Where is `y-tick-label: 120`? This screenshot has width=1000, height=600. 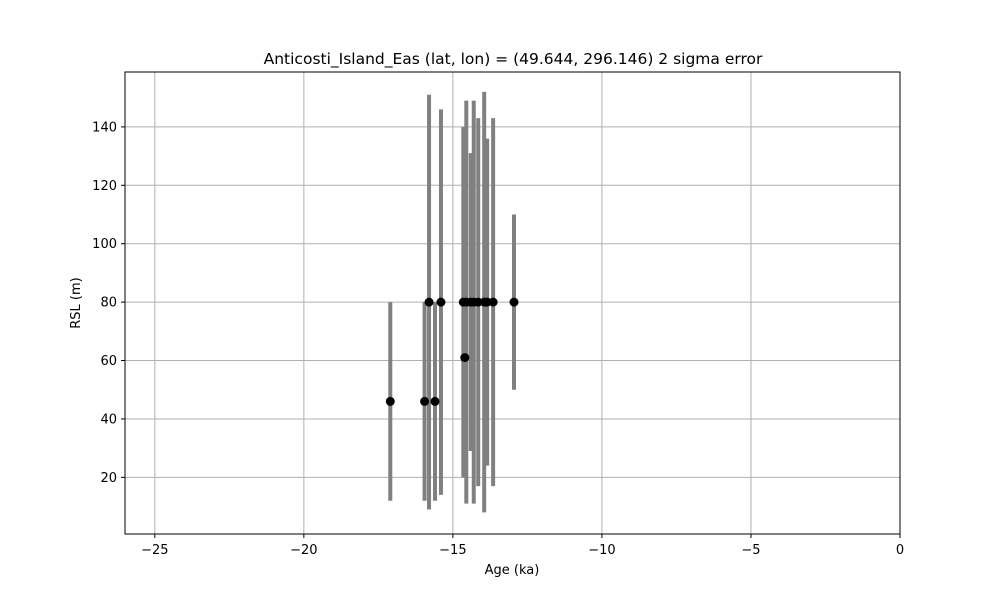
y-tick-label: 120 is located at coordinates (104, 186).